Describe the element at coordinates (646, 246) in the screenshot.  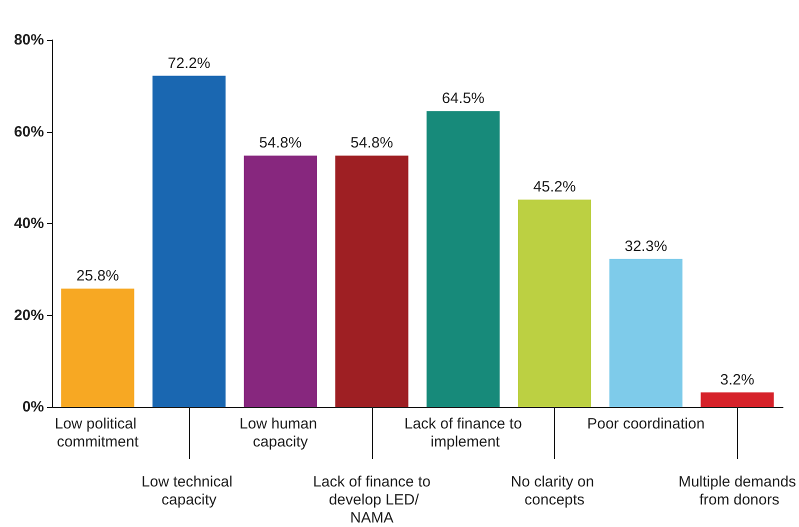
I see `data-label: 32.3%` at that location.